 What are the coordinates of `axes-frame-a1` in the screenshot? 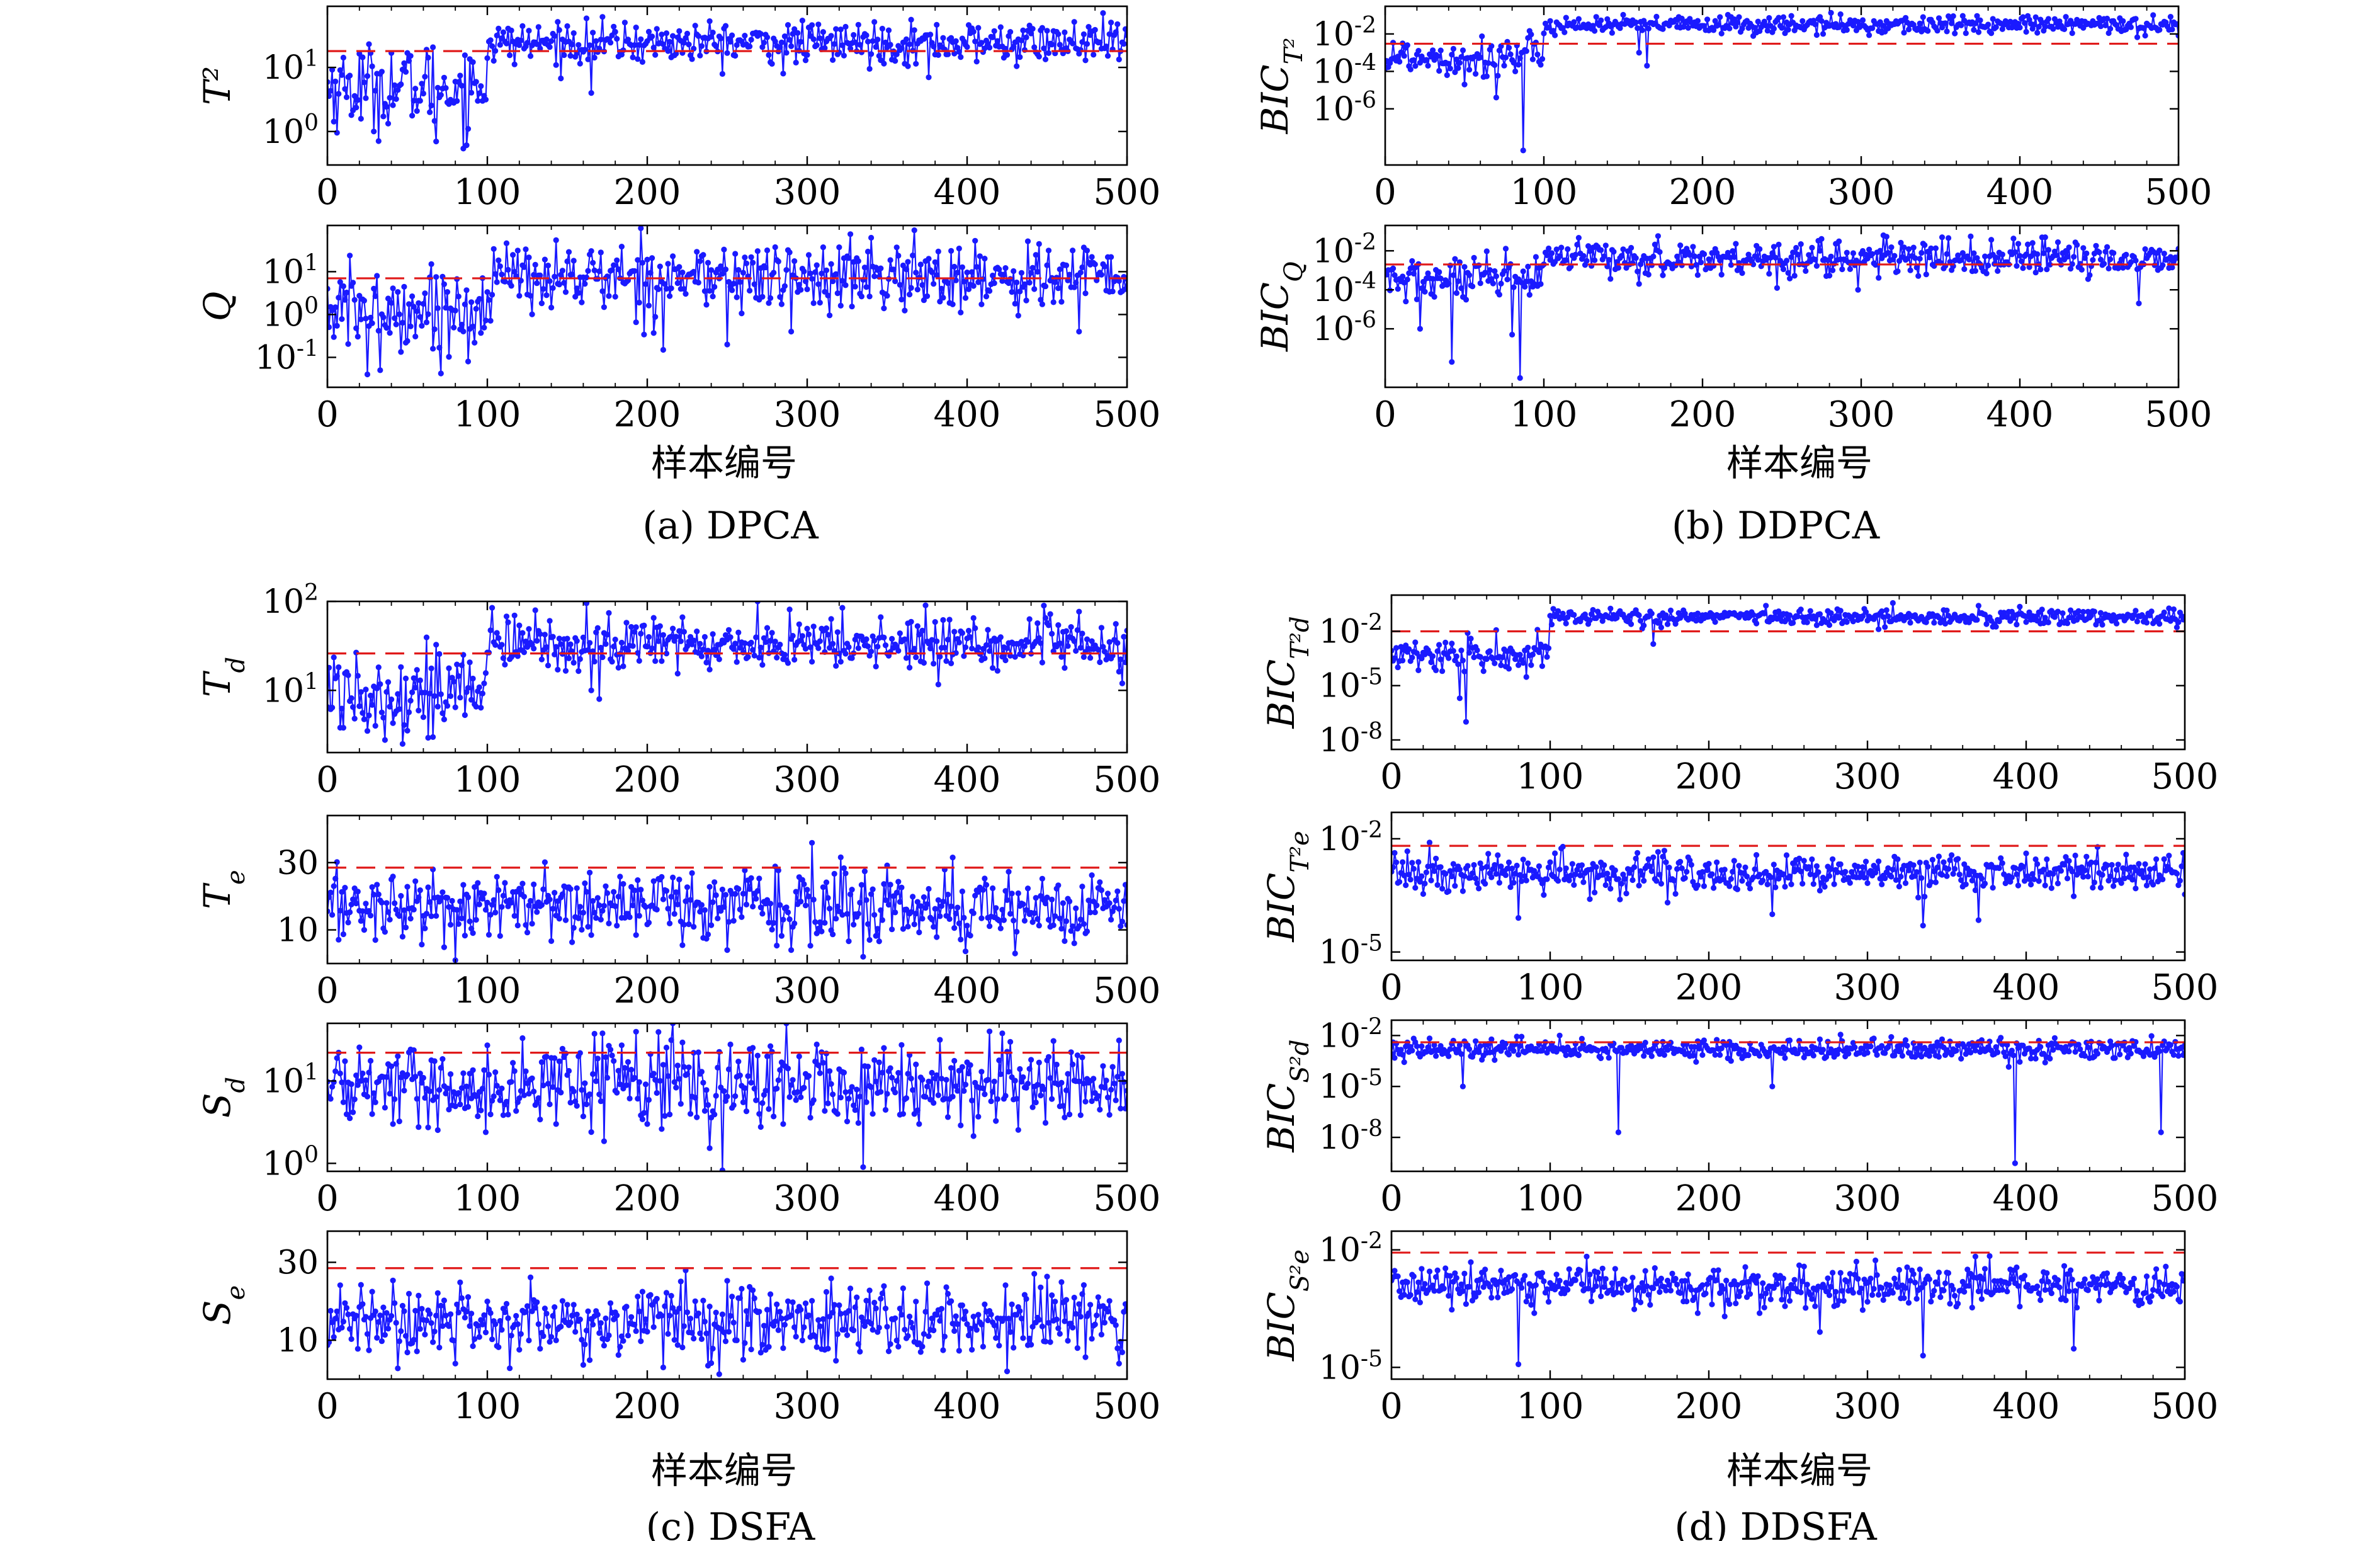 It's located at (727, 85).